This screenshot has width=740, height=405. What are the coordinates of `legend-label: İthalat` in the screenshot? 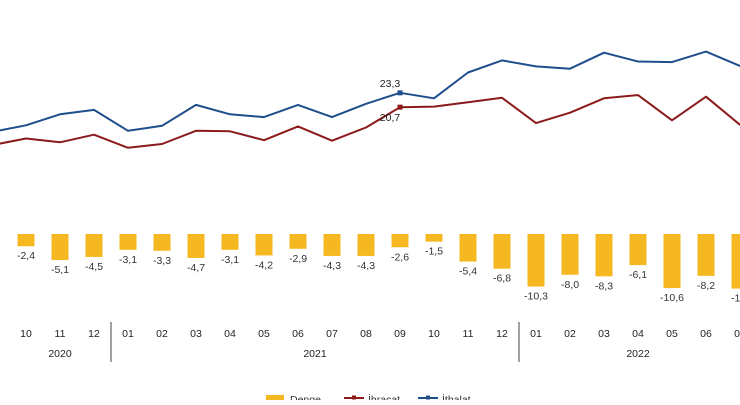 It's located at (456, 396).